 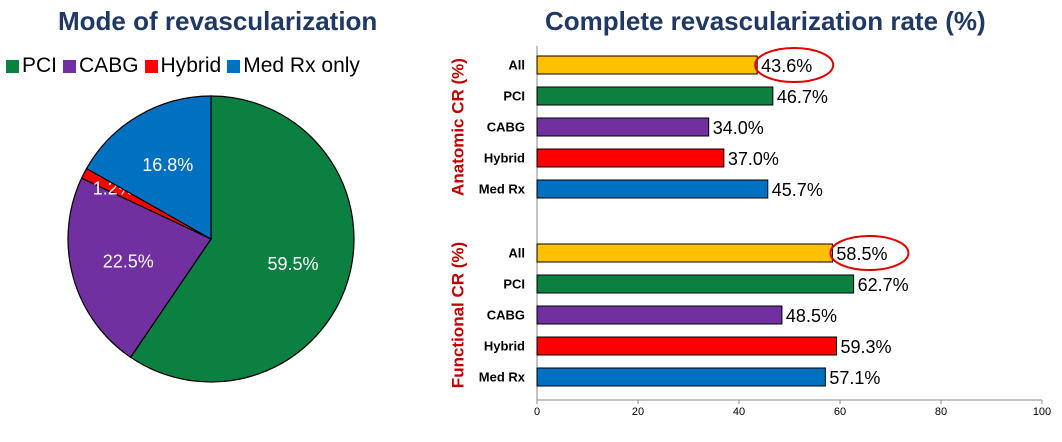 What do you see at coordinates (638, 412) in the screenshot?
I see `x-tick-label-20: 20` at bounding box center [638, 412].